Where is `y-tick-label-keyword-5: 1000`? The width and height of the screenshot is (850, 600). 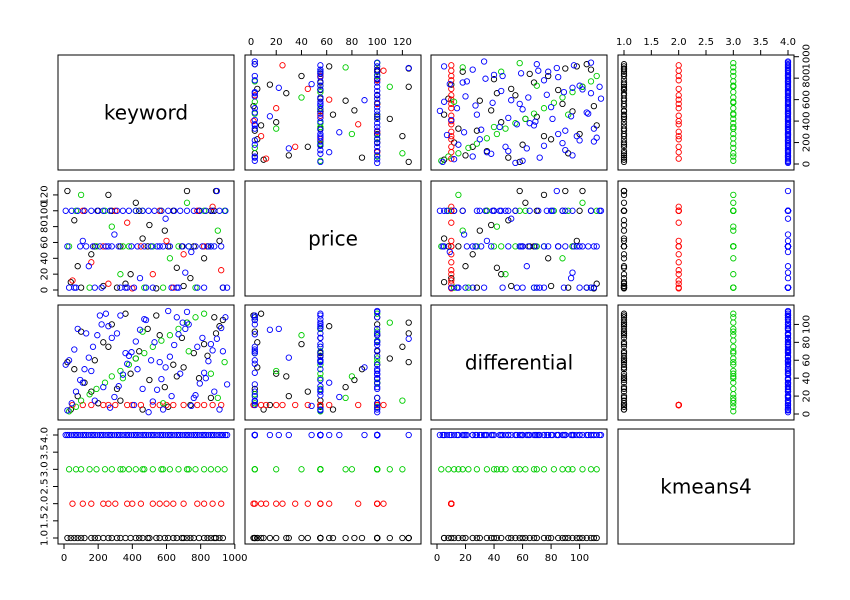 y-tick-label-keyword-5: 1000 is located at coordinates (807, 56).